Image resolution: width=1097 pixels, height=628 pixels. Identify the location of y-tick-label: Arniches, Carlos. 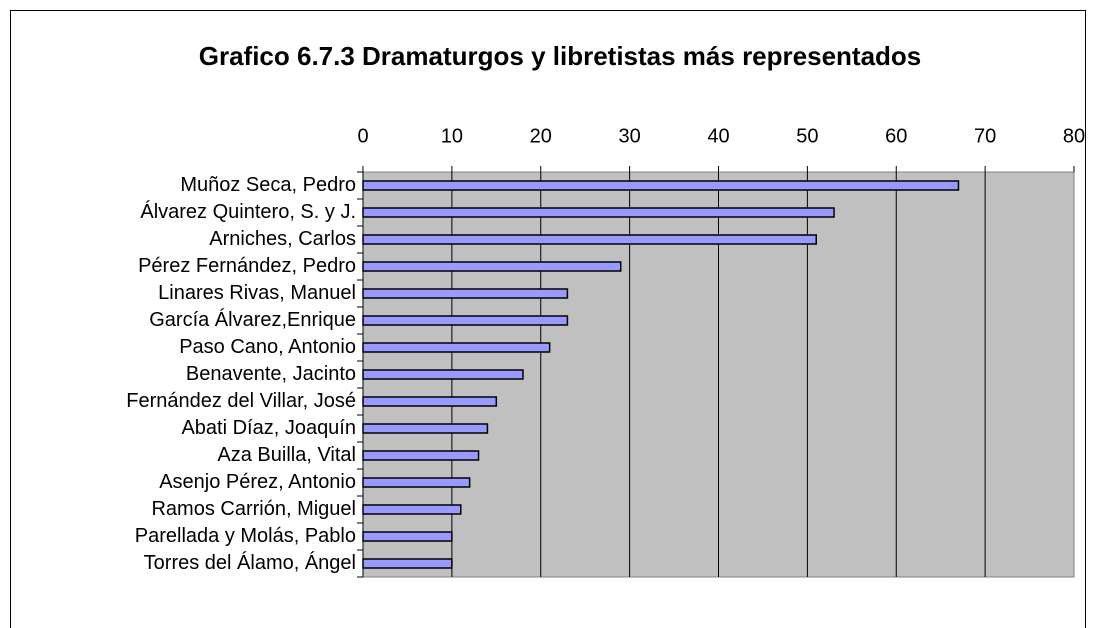
(282, 239).